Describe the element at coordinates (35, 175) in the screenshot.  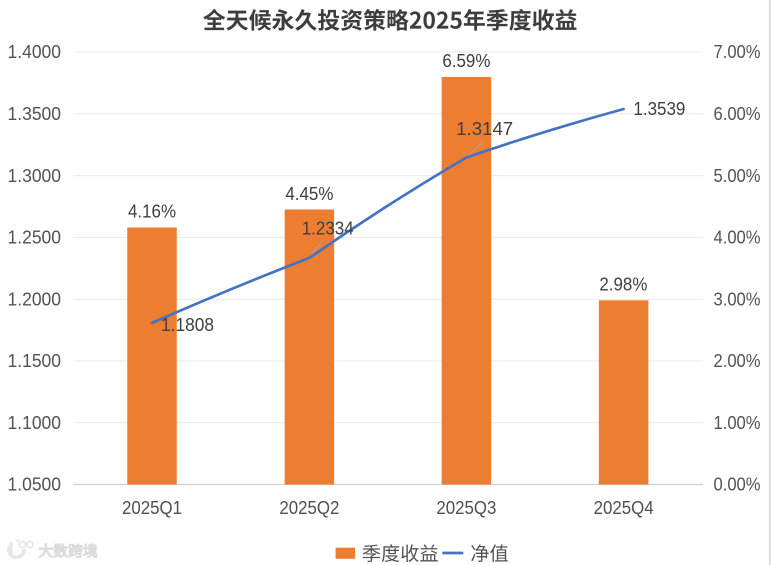
I see `svg-text: 1.3000` at that location.